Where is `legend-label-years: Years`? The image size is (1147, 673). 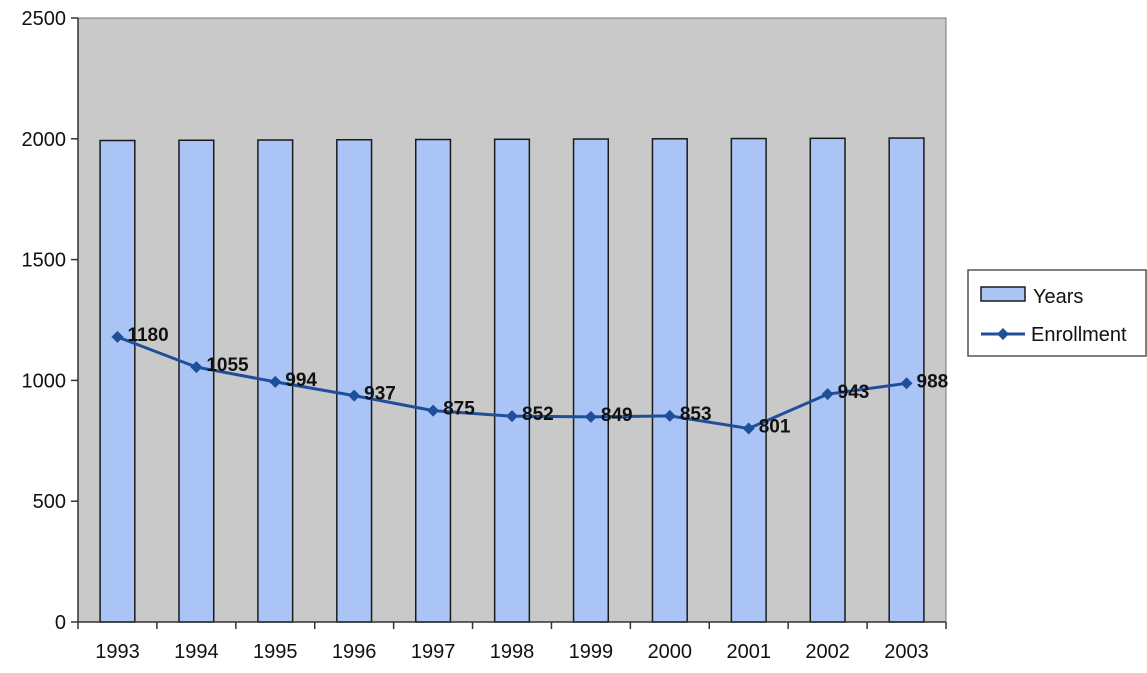
legend-label-years: Years is located at coordinates (1058, 297).